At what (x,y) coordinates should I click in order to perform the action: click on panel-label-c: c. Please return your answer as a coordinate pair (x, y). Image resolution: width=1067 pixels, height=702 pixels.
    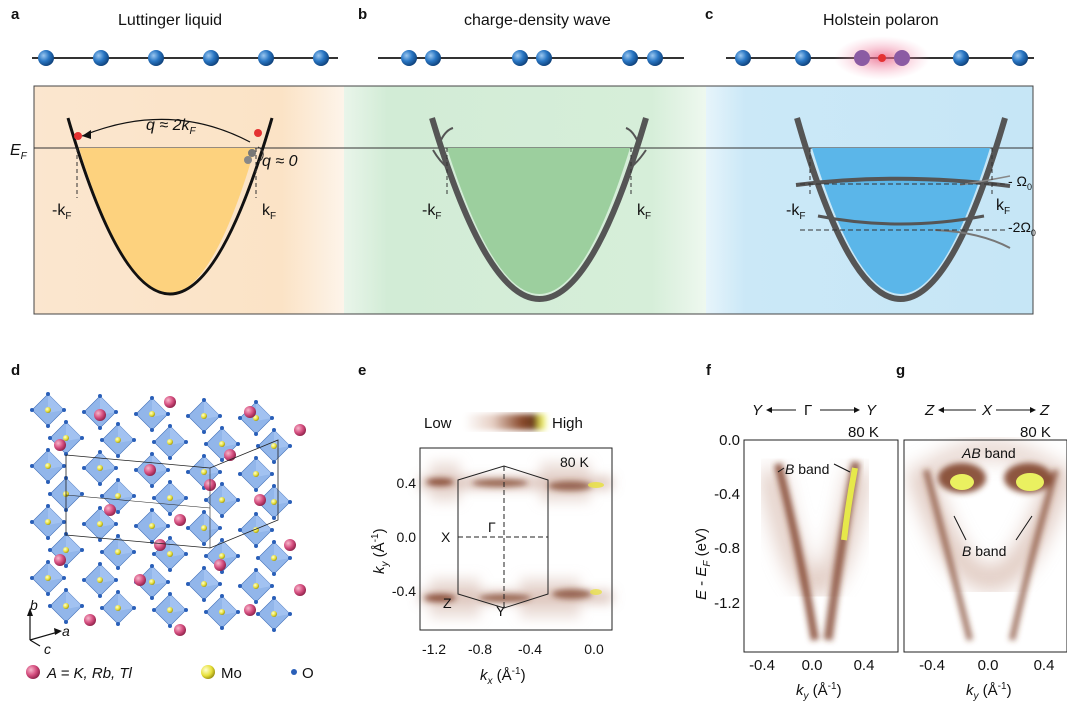
    Looking at the image, I should click on (709, 14).